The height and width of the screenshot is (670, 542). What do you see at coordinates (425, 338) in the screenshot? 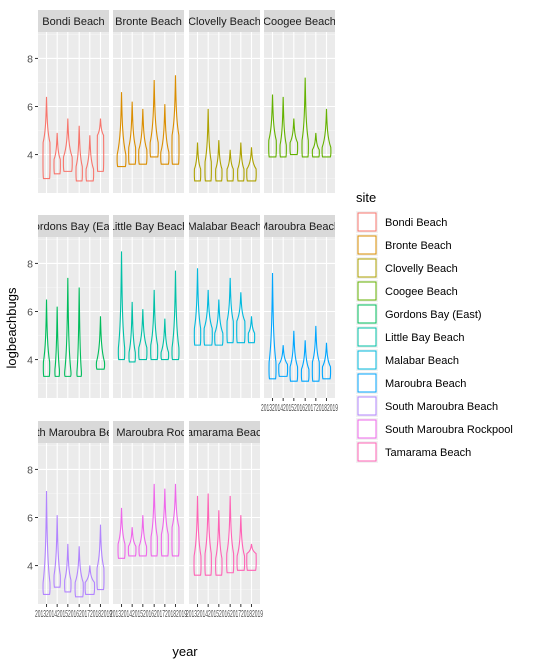
I see `legend-label: Little Bay Beach` at bounding box center [425, 338].